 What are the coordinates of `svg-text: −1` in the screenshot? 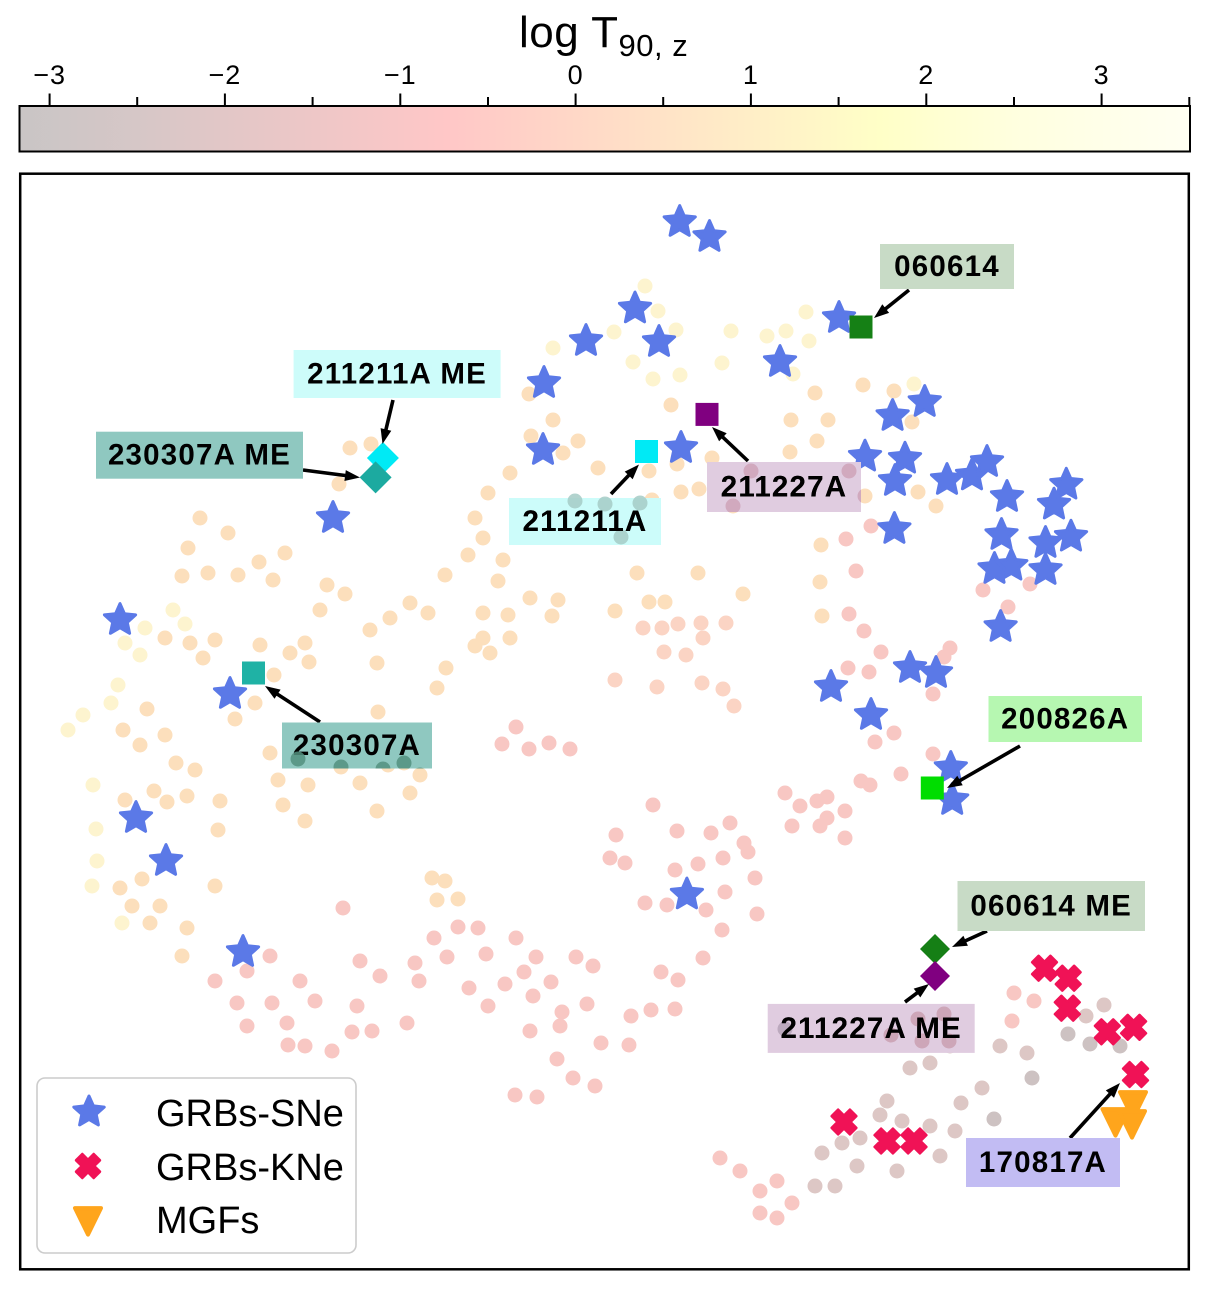 It's located at (400, 75).